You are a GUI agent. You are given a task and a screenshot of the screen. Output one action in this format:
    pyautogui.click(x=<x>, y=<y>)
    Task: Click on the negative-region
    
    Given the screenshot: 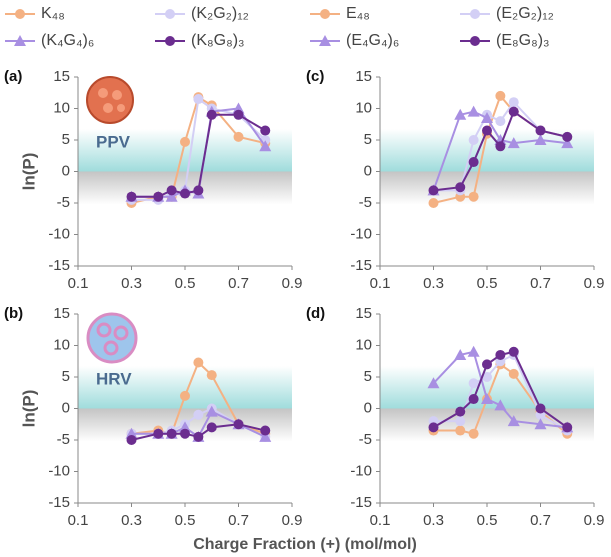 What is the action you would take?
    pyautogui.click(x=487, y=218)
    